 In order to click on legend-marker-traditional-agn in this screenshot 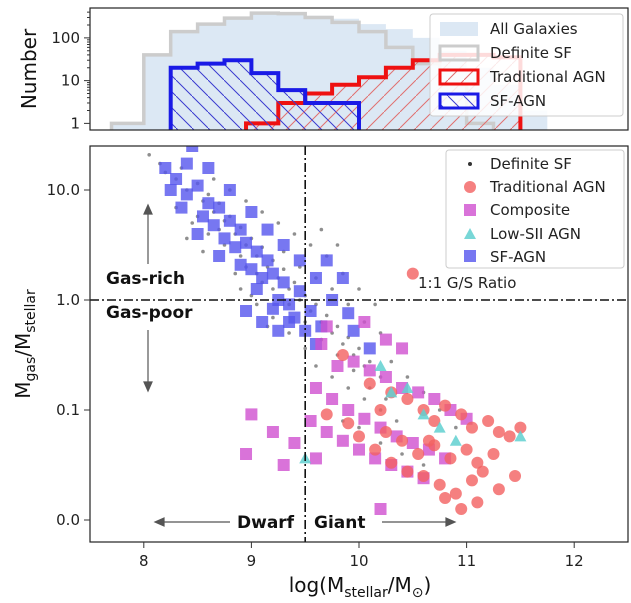, I will do `click(470, 187)`.